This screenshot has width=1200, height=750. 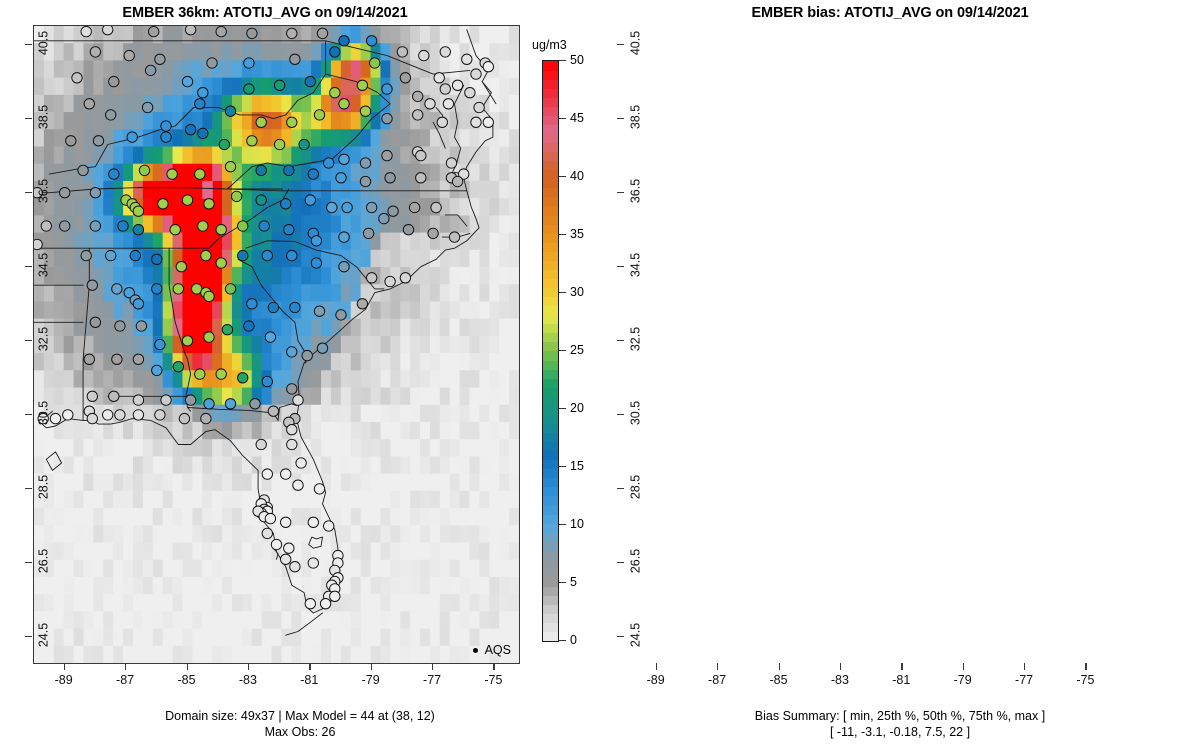 I want to click on colorbar-tick-label: 35, so click(x=577, y=234).